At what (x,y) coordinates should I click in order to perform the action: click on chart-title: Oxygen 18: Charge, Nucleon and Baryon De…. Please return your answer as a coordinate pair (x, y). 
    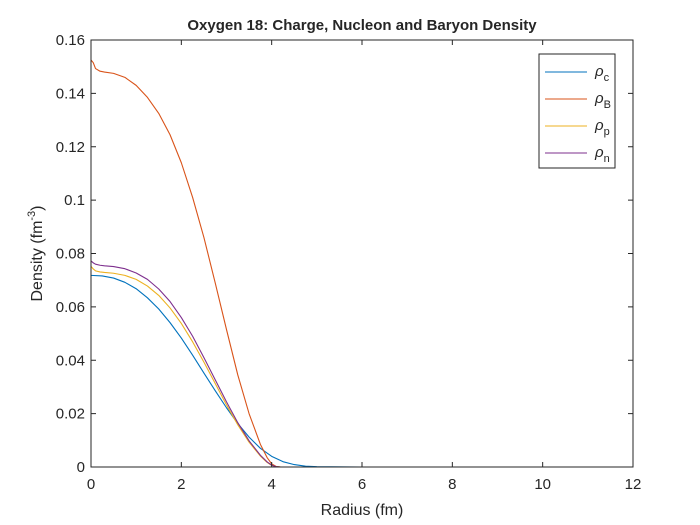
    Looking at the image, I should click on (362, 25).